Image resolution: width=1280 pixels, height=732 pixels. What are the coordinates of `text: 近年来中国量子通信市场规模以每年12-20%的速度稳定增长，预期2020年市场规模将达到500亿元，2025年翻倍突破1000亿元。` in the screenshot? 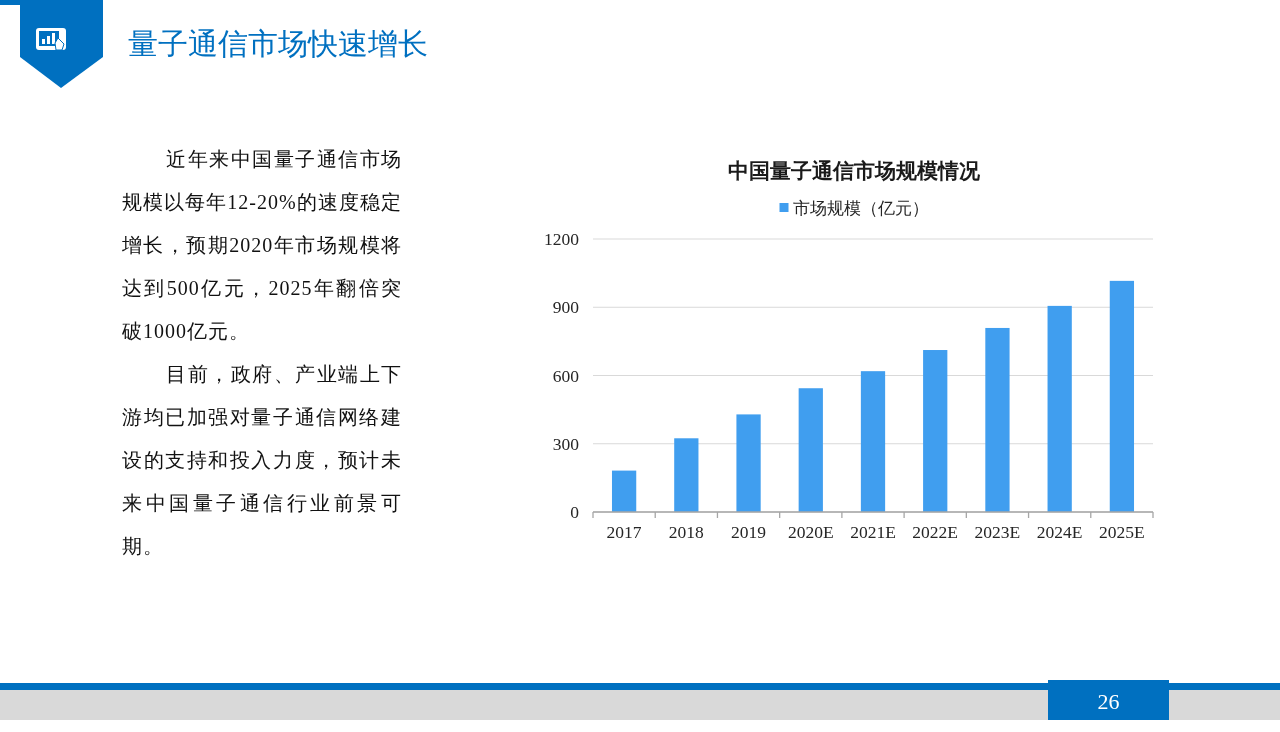 It's located at (262, 245).